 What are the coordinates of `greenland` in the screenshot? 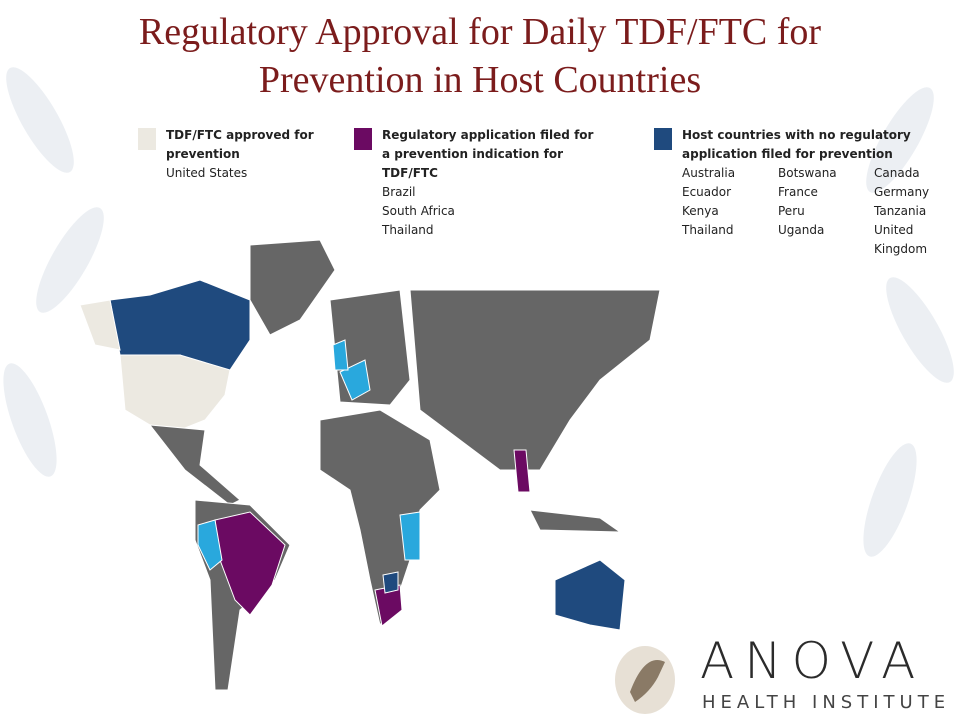 It's located at (292, 287).